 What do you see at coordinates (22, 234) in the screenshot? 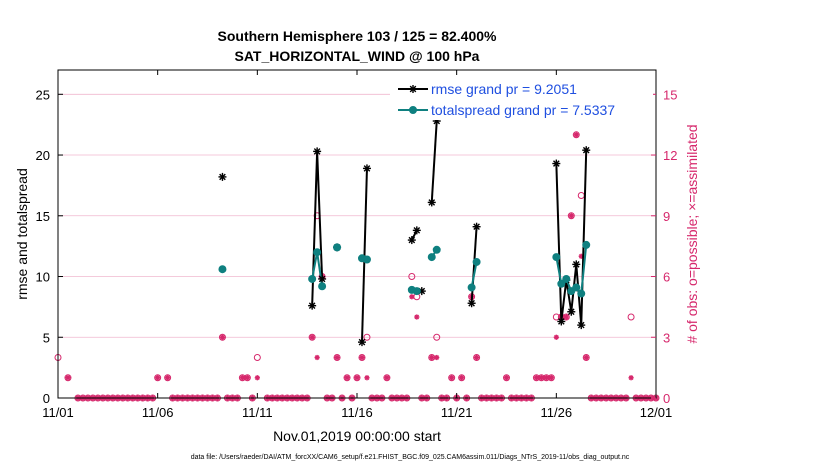
I see `y-axis-label: rmse and totalspread` at bounding box center [22, 234].